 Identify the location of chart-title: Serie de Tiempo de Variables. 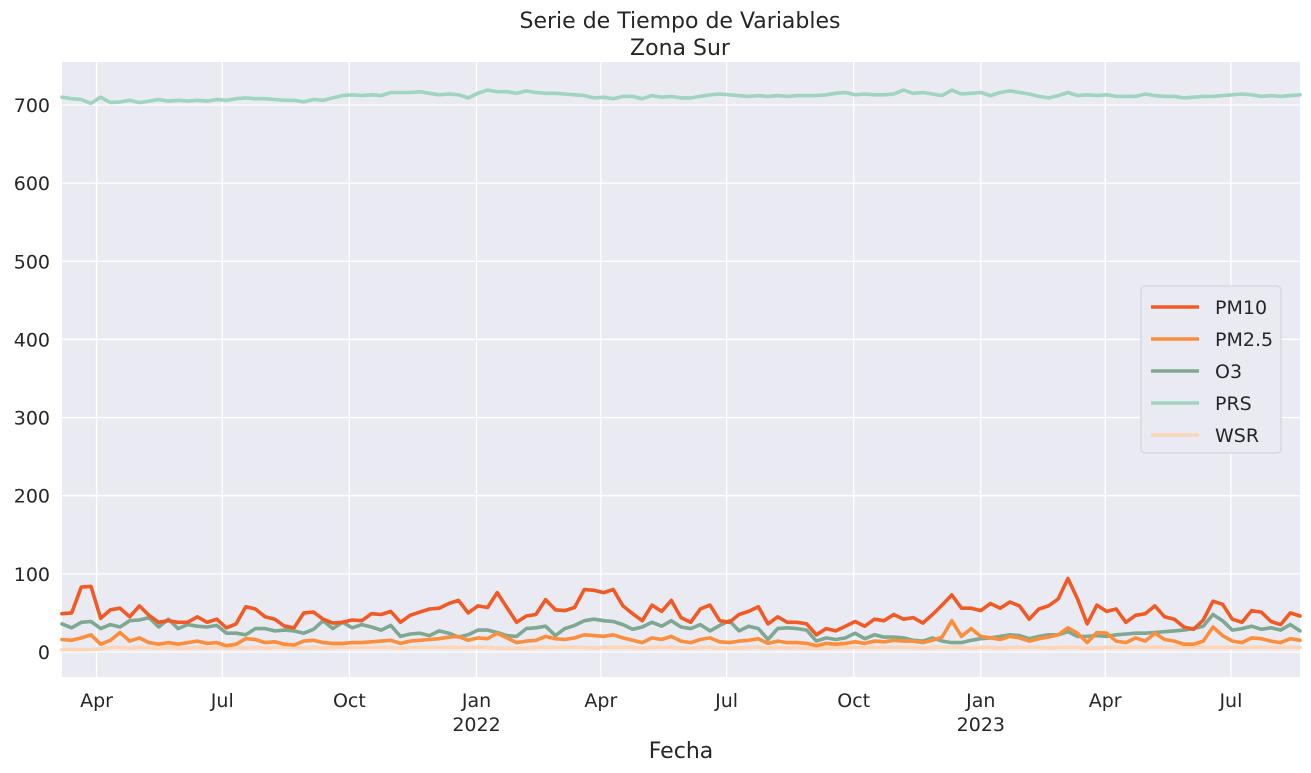
(680, 21).